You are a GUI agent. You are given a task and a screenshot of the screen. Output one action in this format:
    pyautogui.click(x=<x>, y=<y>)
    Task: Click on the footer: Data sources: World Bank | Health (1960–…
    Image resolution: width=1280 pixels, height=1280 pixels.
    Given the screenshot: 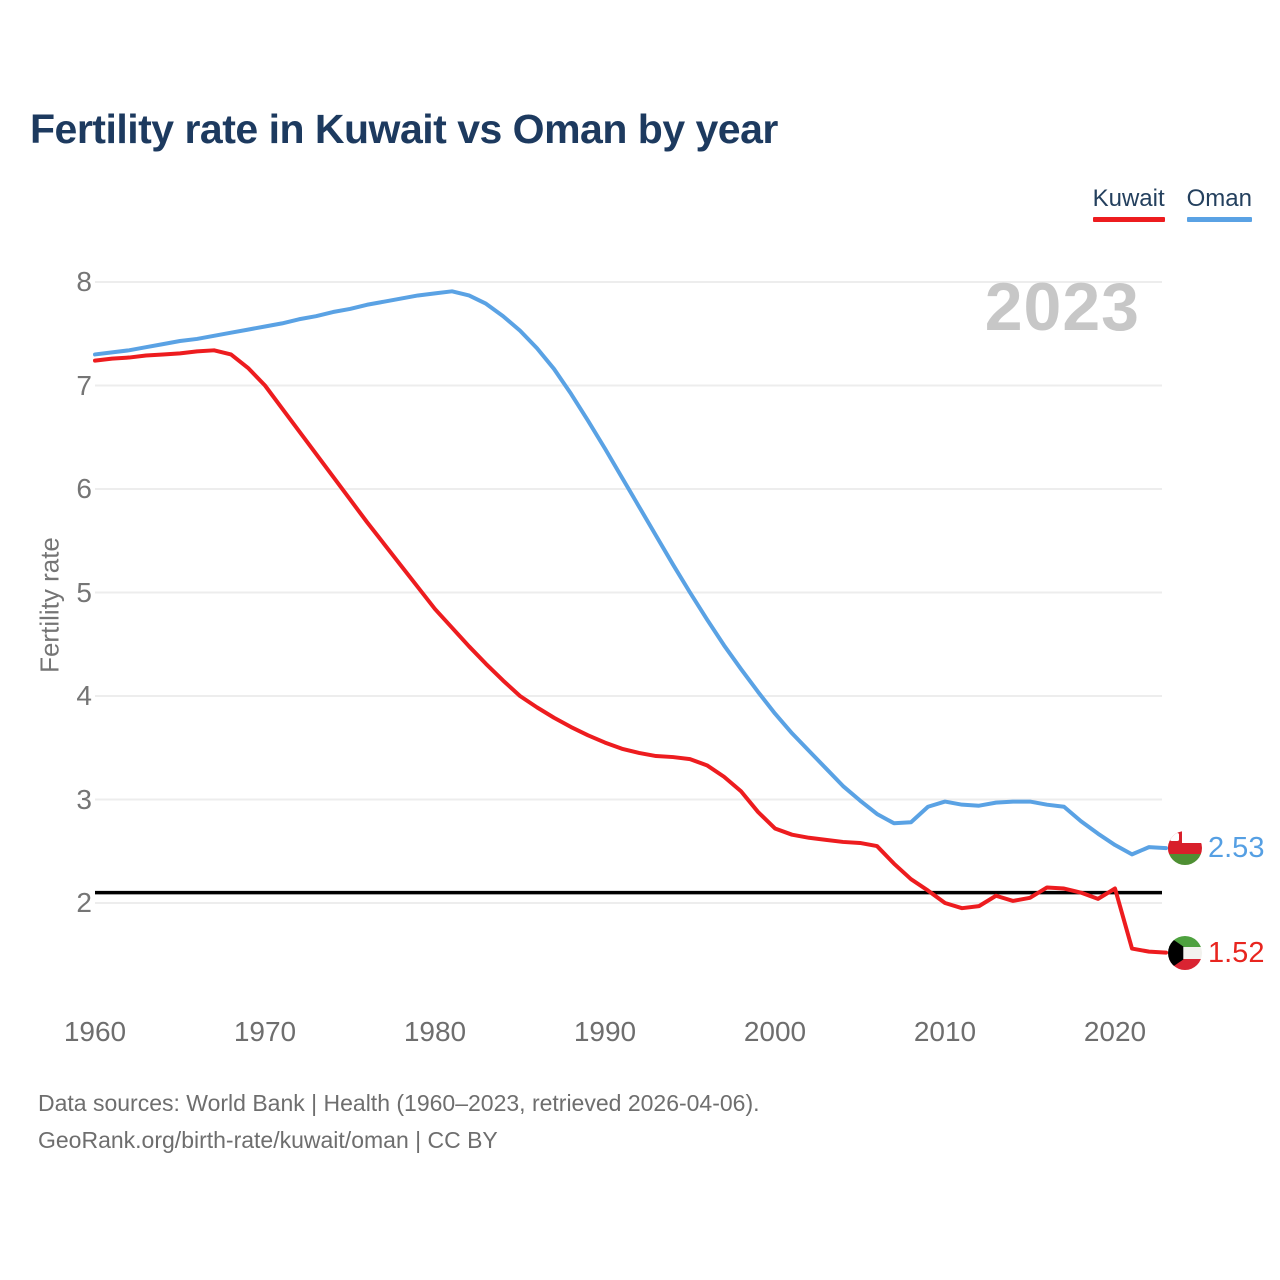 What is the action you would take?
    pyautogui.click(x=399, y=1122)
    